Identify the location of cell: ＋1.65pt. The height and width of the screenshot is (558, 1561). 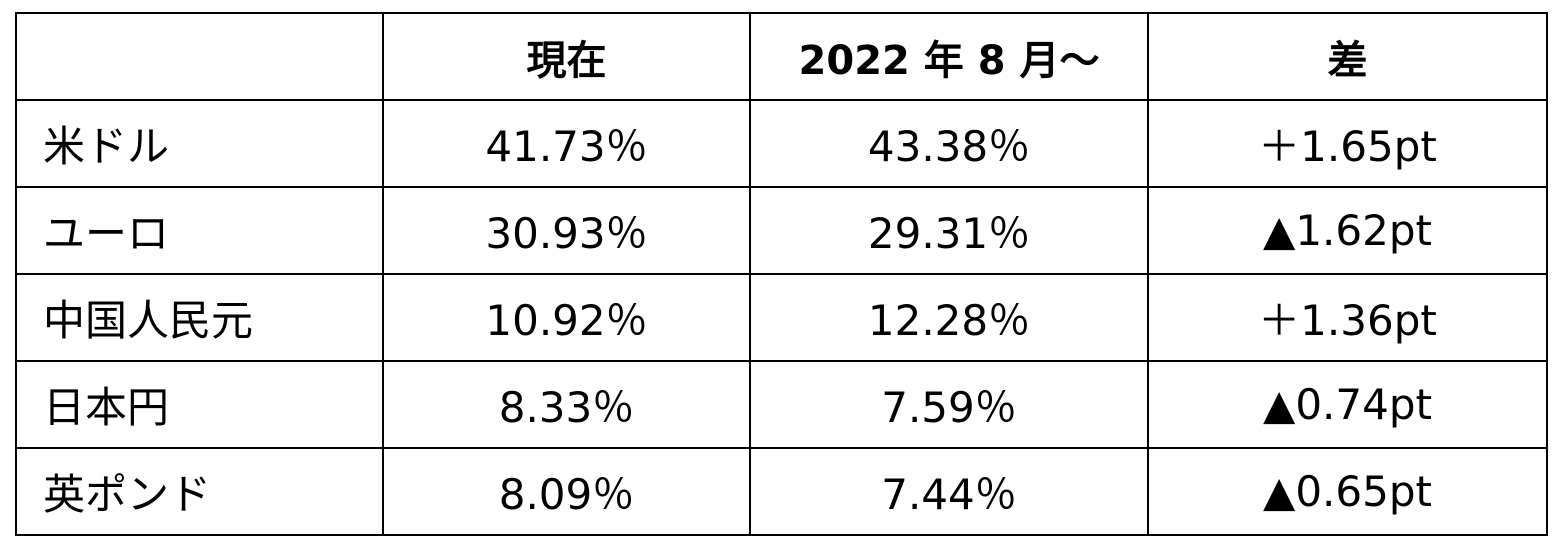
(1347, 143).